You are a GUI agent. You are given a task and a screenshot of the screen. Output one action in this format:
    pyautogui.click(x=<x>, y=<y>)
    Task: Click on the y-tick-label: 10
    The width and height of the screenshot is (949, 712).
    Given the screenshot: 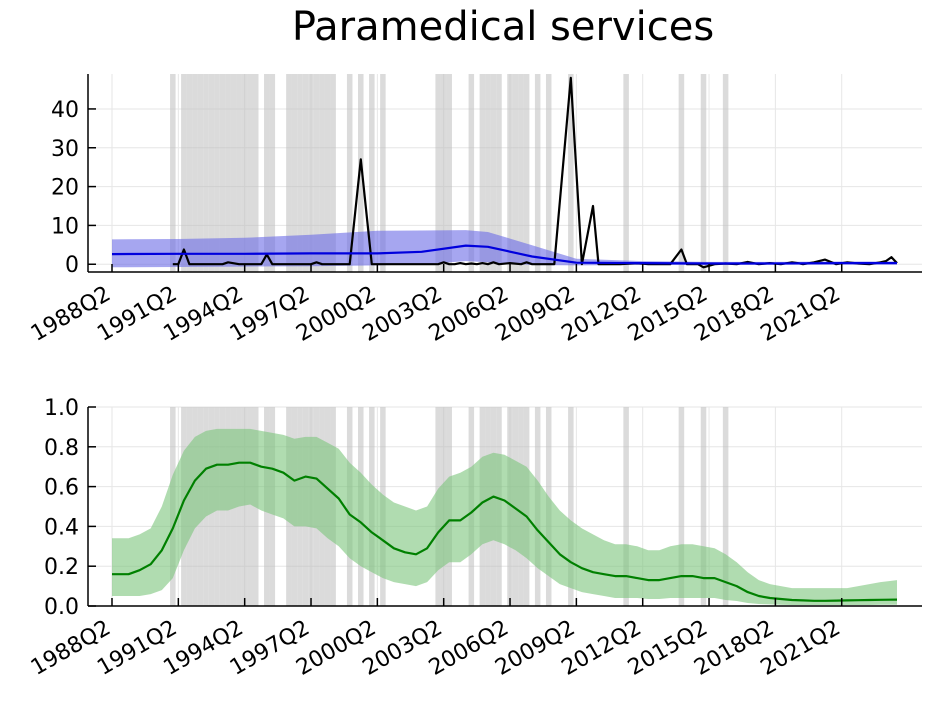 What is the action you would take?
    pyautogui.click(x=65, y=226)
    